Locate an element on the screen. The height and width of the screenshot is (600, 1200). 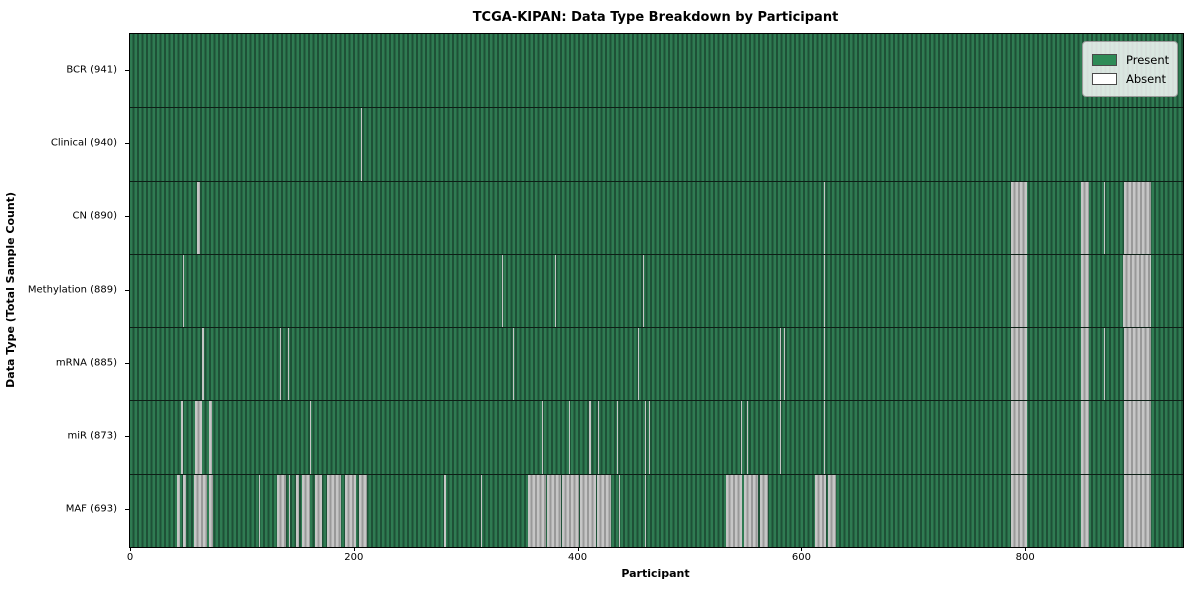
x-tick-label: 0 is located at coordinates (130, 557).